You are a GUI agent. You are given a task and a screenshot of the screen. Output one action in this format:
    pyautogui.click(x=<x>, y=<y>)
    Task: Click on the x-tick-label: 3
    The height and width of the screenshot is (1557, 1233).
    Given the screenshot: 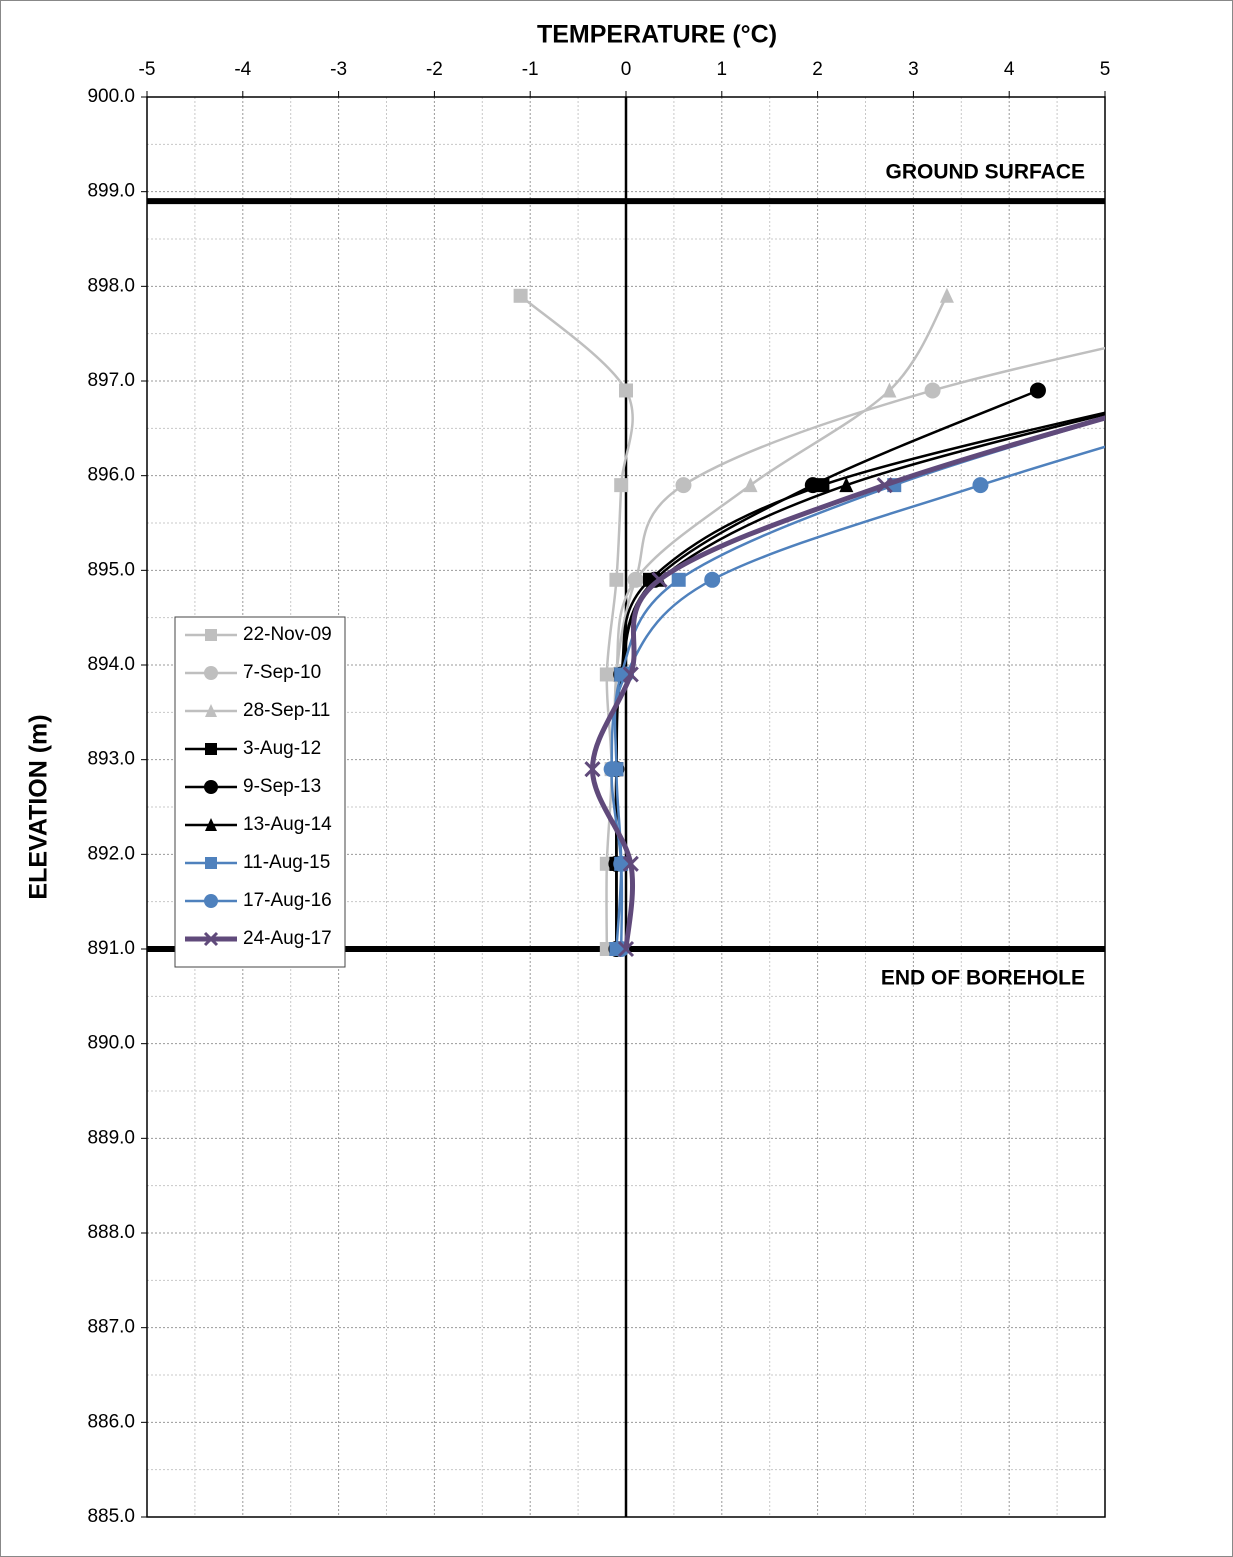 What is the action you would take?
    pyautogui.click(x=913, y=69)
    